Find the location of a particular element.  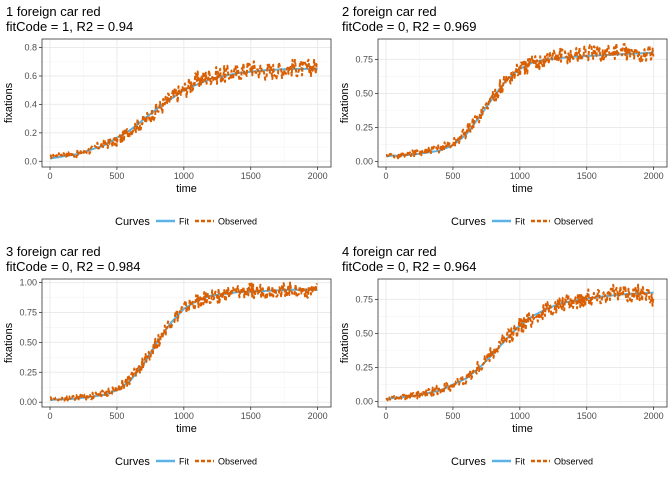

y-tick-label: 0.50 is located at coordinates (364, 333).